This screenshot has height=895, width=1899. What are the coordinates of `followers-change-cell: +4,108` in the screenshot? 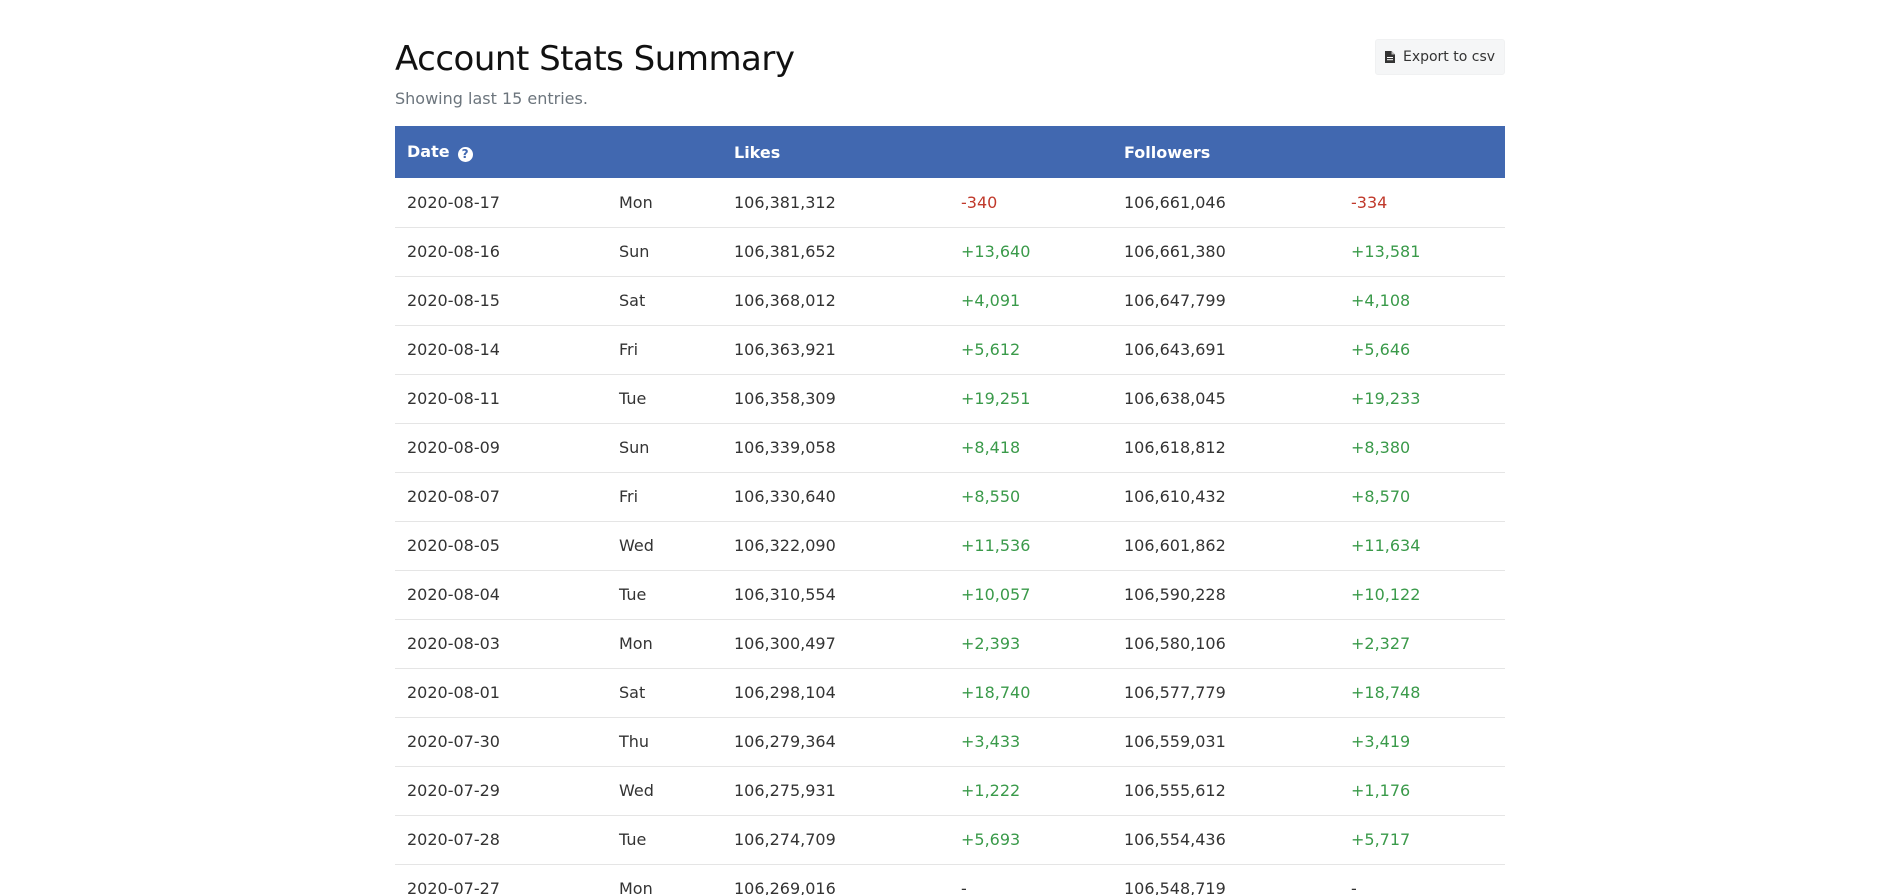 It's located at (1381, 300).